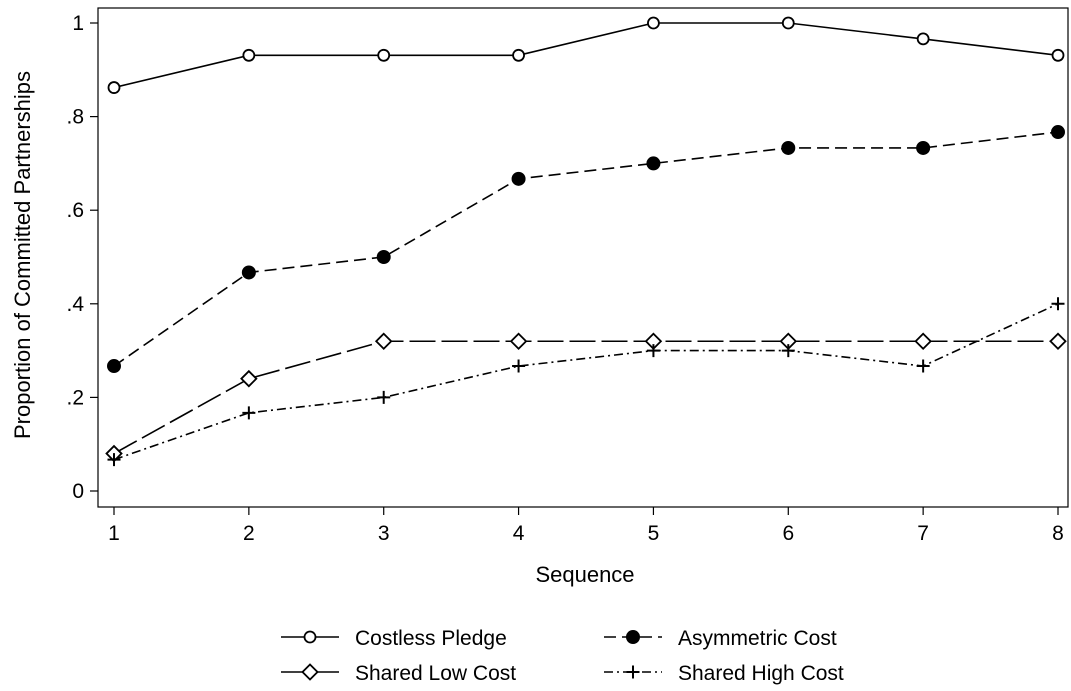 Image resolution: width=1071 pixels, height=691 pixels. What do you see at coordinates (761, 673) in the screenshot?
I see `legend-label: Shared High Cost` at bounding box center [761, 673].